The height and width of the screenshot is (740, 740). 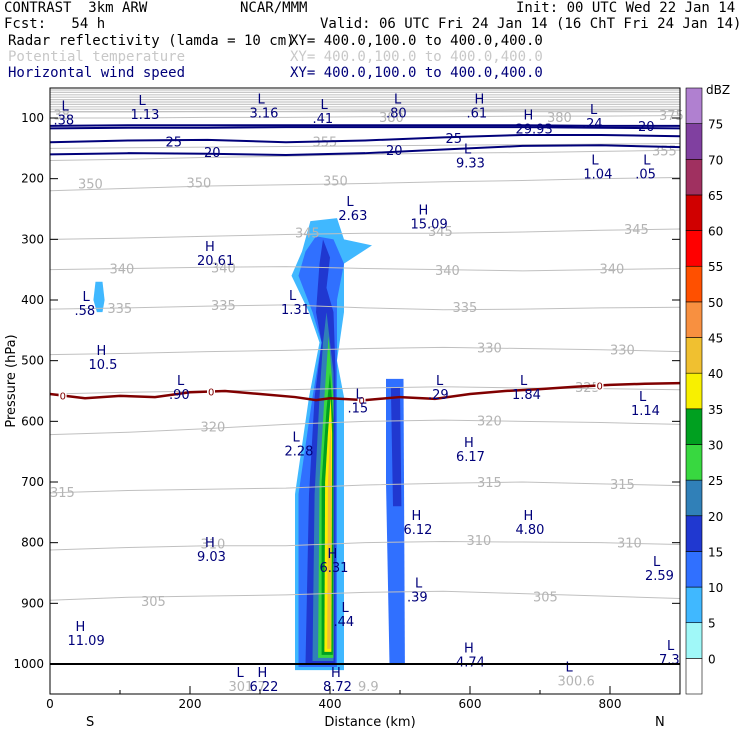 What do you see at coordinates (646, 127) in the screenshot?
I see `wind-label: 20` at bounding box center [646, 127].